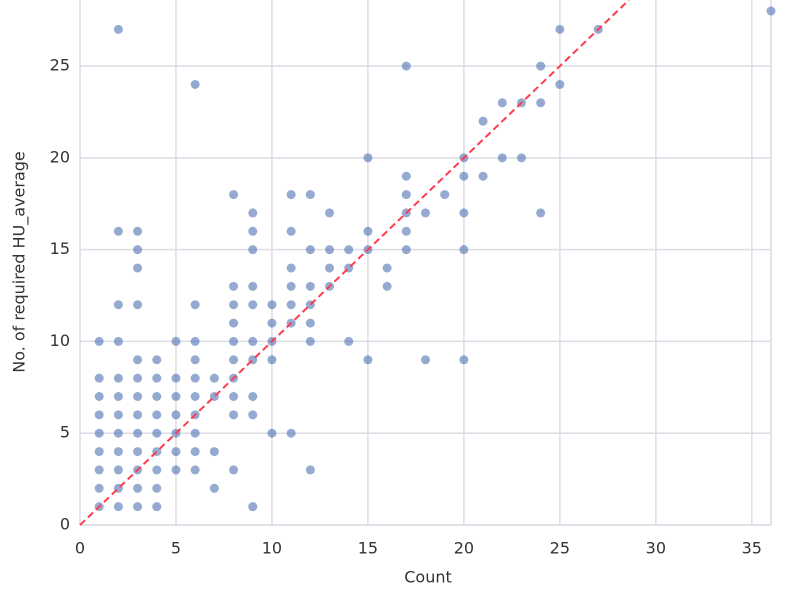  What do you see at coordinates (65, 524) in the screenshot?
I see `y-tick-label: 0` at bounding box center [65, 524].